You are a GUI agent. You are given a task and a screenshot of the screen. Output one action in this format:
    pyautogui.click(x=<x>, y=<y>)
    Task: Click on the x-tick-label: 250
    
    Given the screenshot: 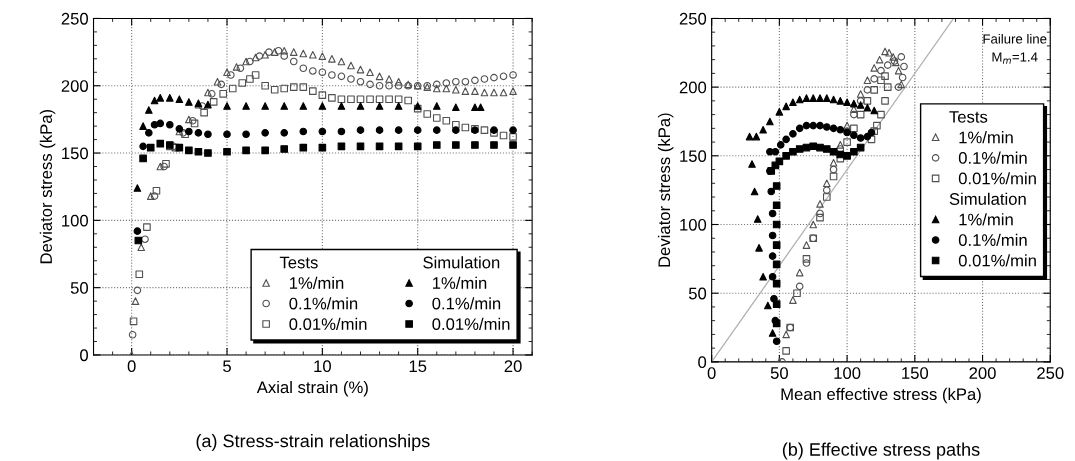 What is the action you would take?
    pyautogui.click(x=1050, y=373)
    